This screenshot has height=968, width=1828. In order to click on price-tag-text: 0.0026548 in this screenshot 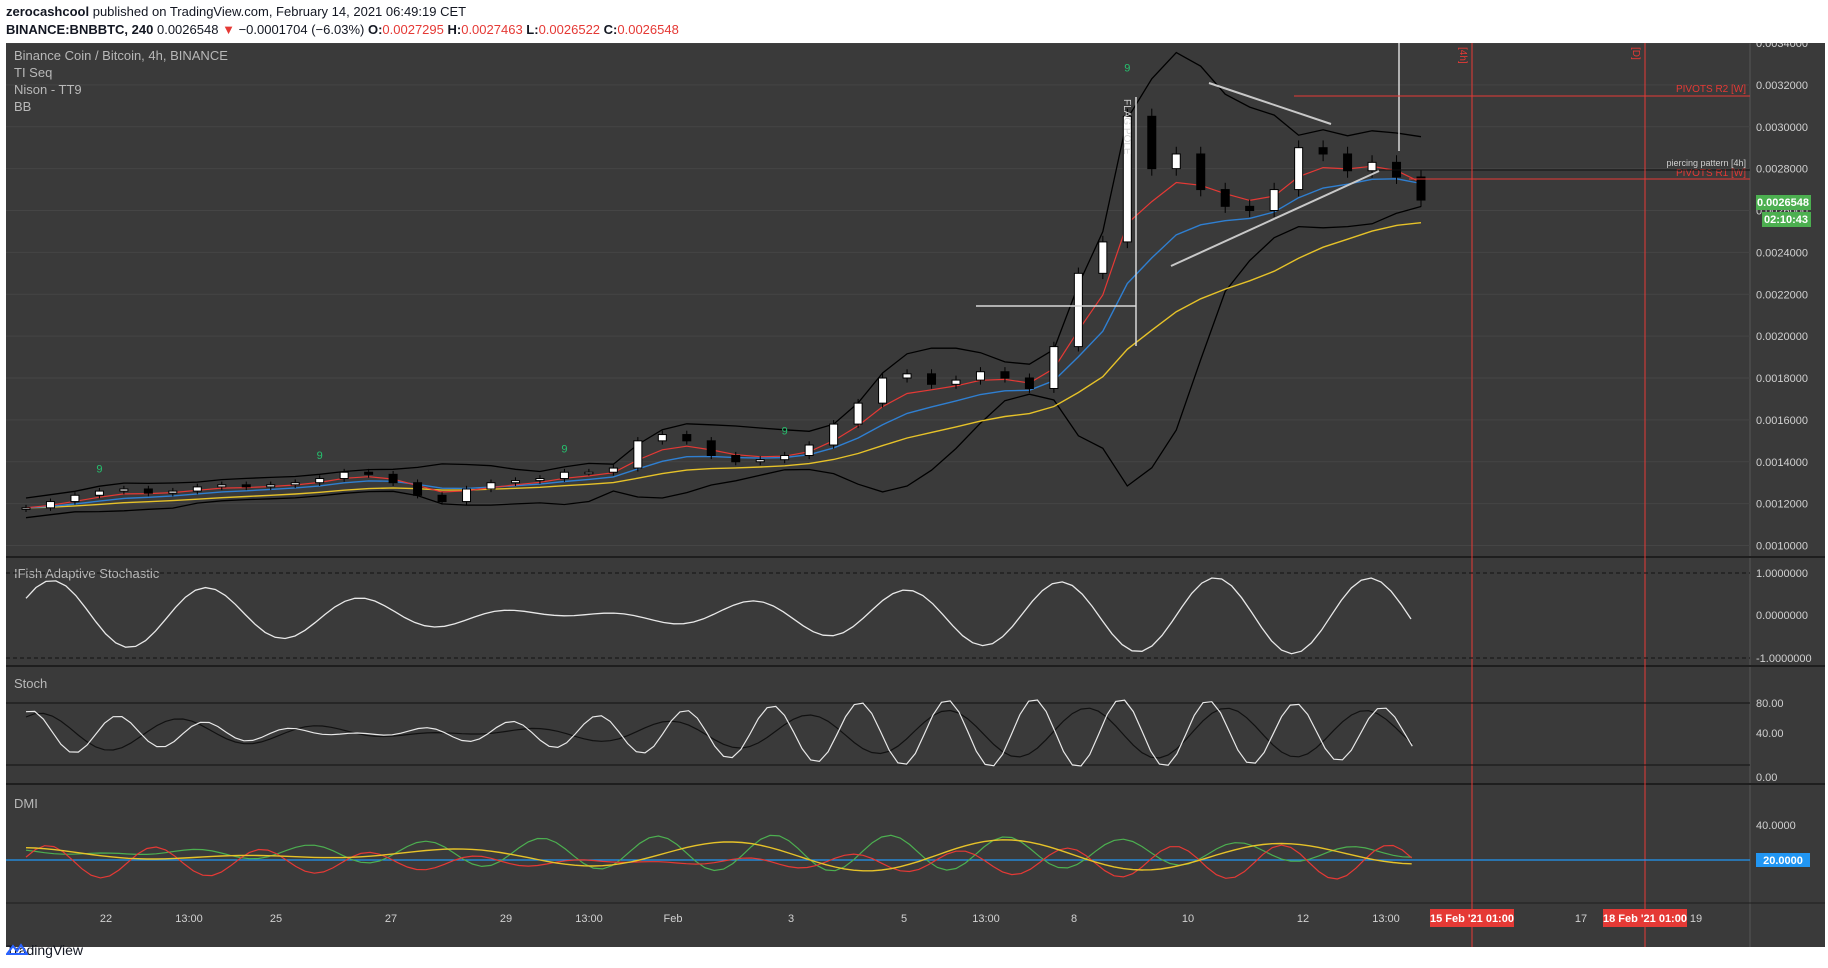, I will do `click(1783, 203)`.